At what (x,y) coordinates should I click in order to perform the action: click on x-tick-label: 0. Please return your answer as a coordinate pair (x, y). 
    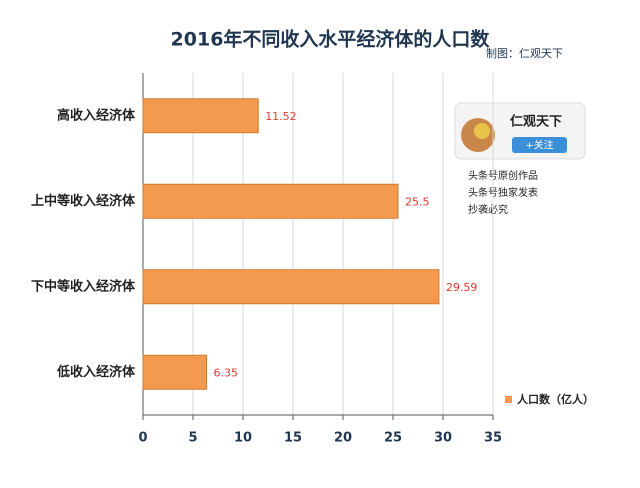
    Looking at the image, I should click on (142, 438).